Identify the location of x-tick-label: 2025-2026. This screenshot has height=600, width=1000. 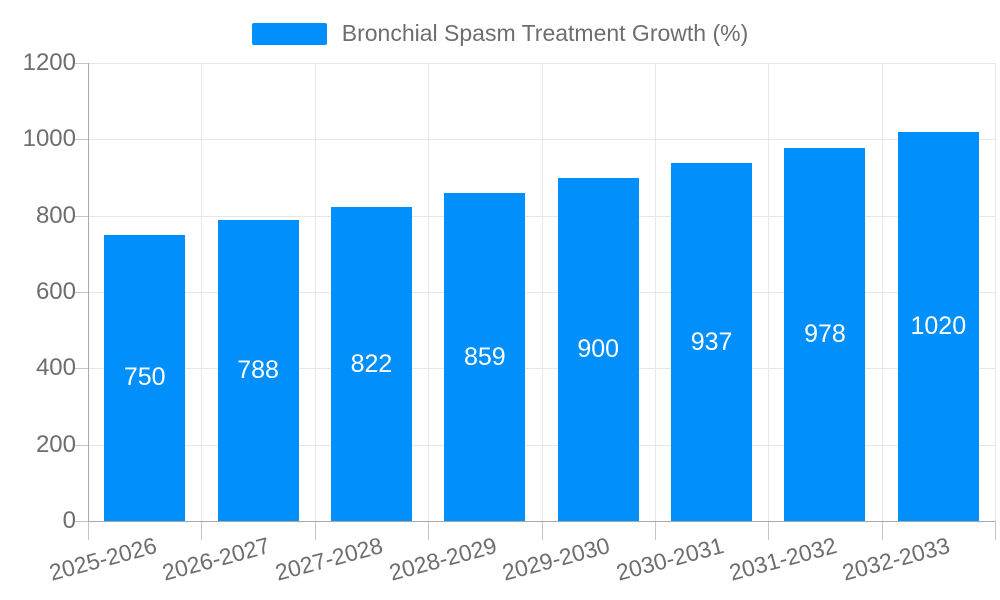
(103, 559).